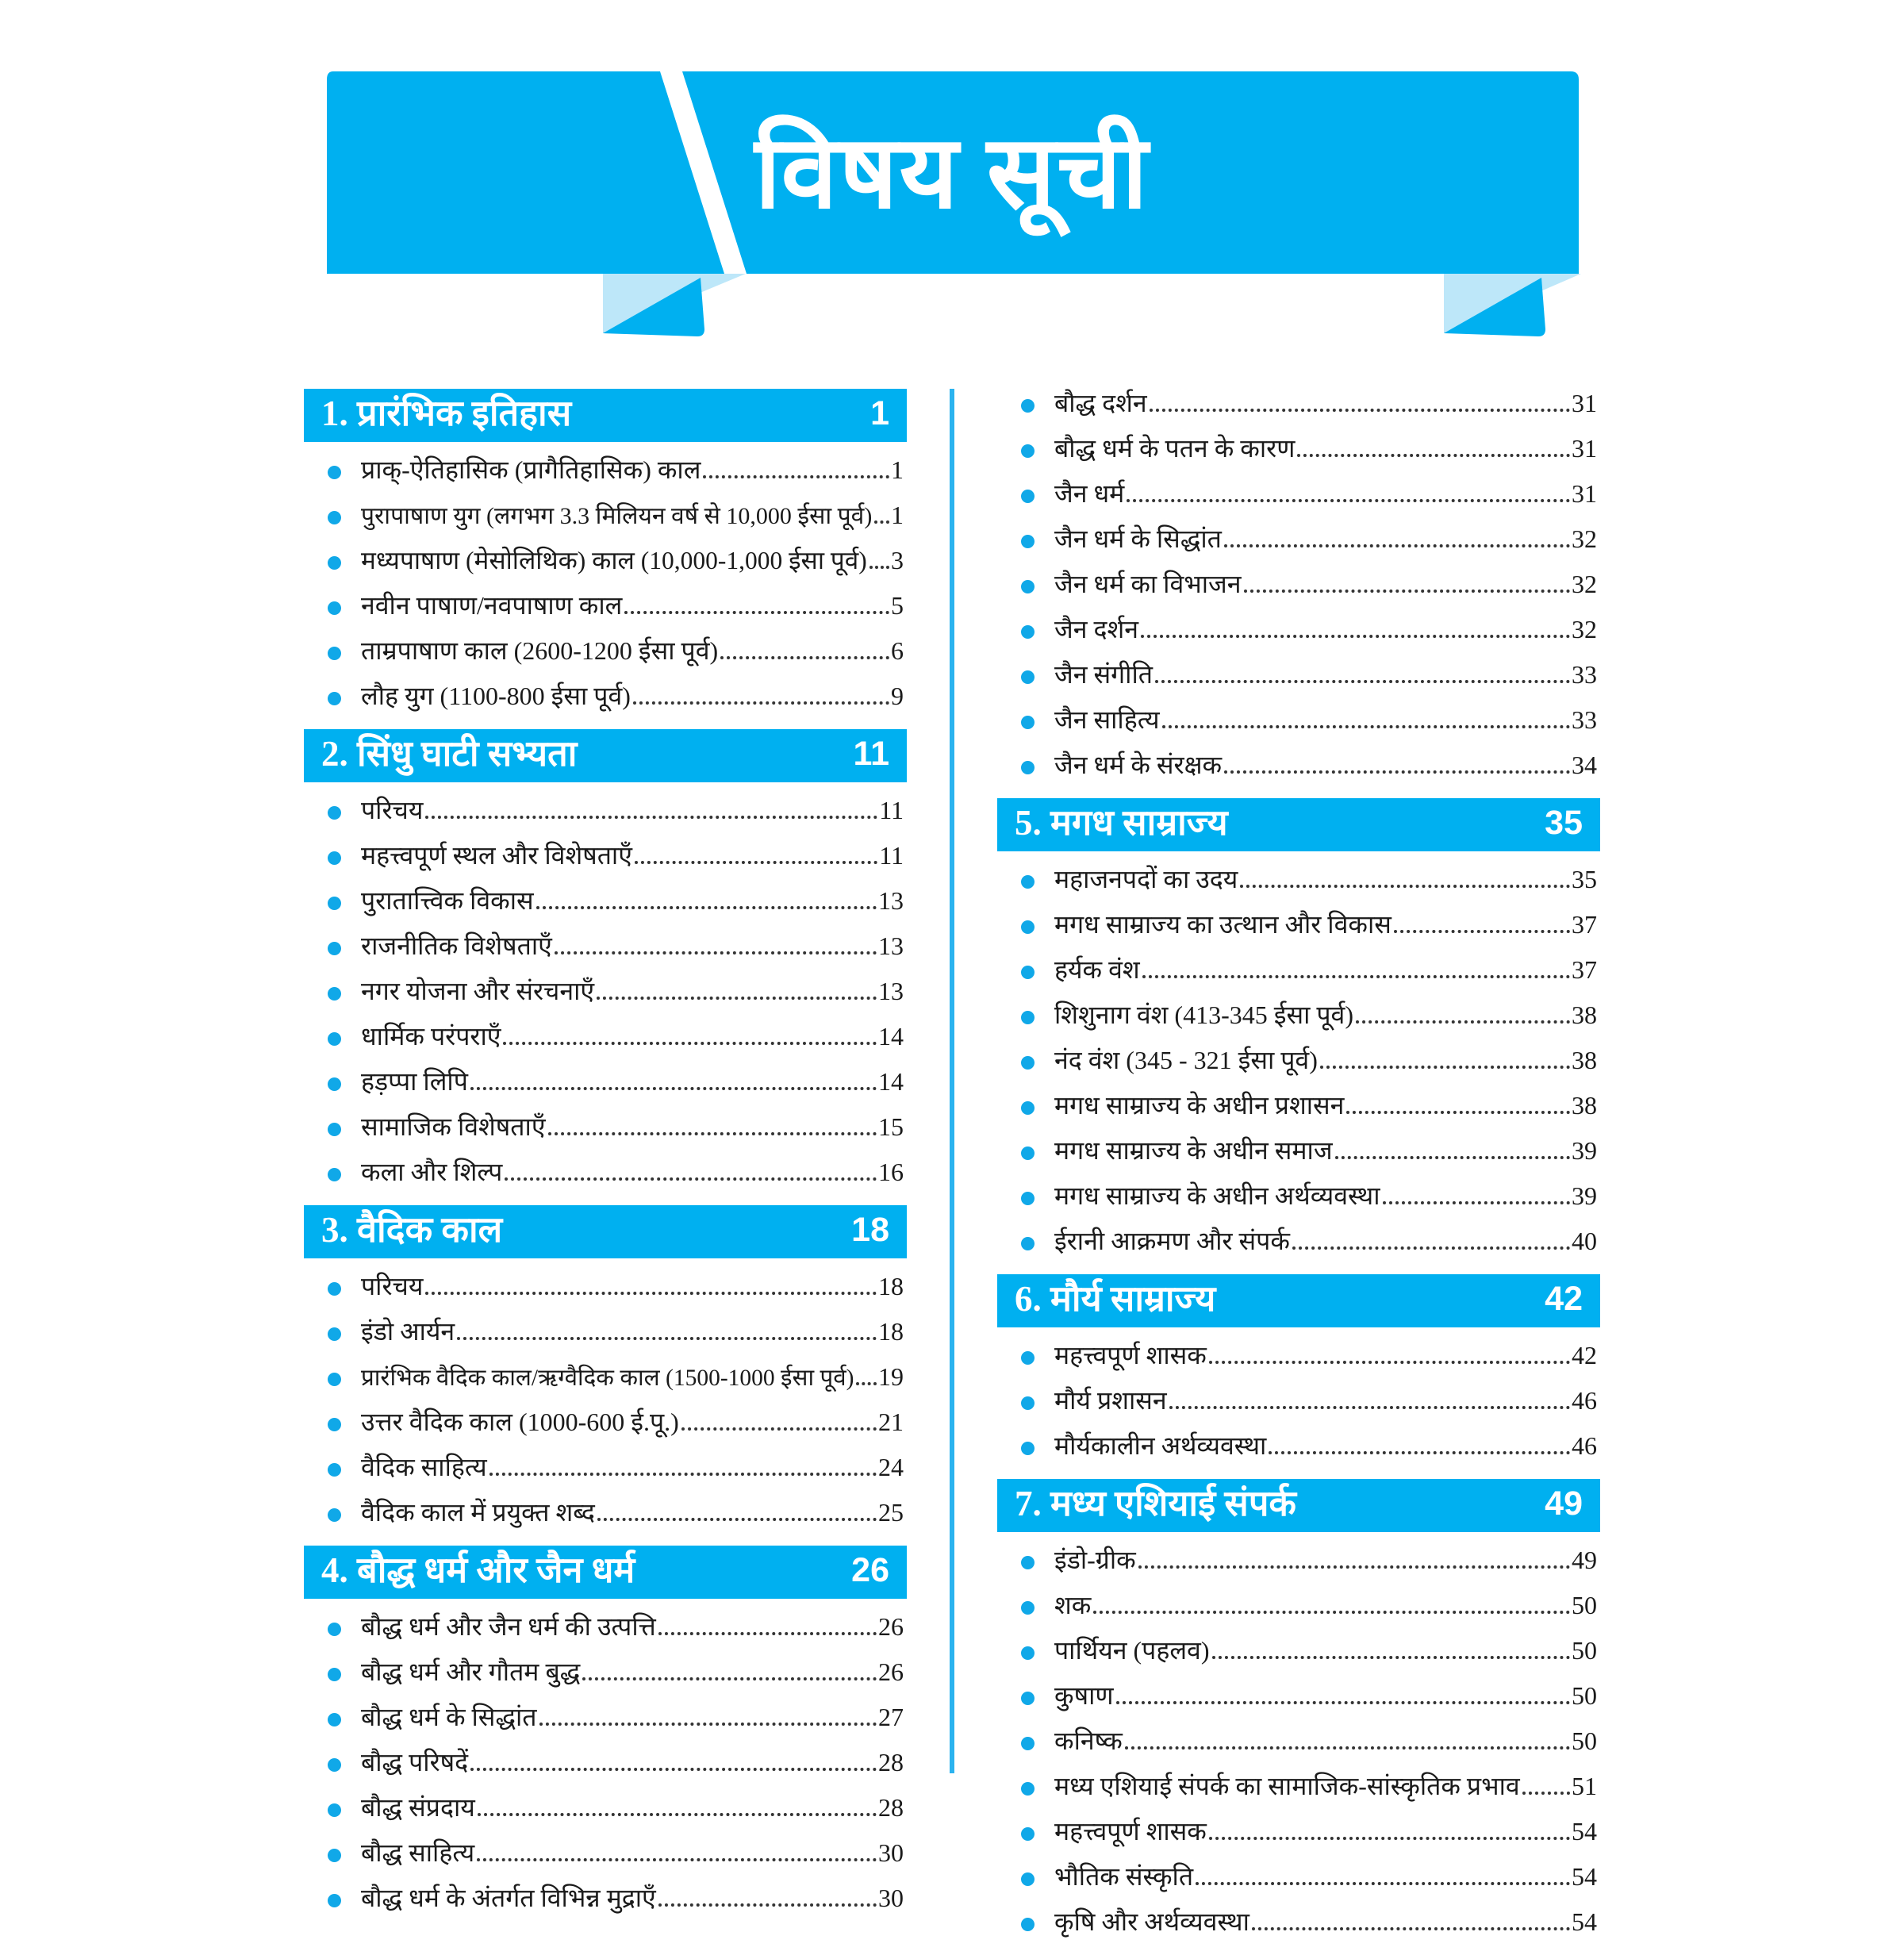 This screenshot has height=1955, width=1904. I want to click on toc-entry: इंडो आर्यन 18, so click(605, 1332).